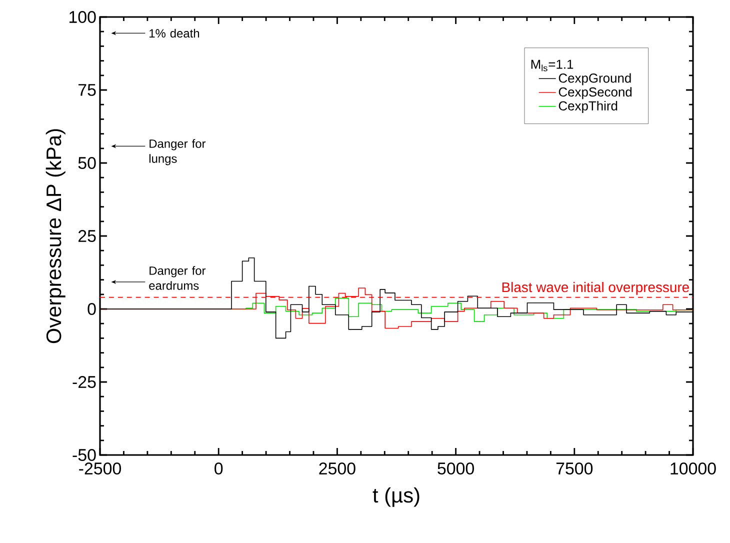  I want to click on y-tick-label: -25, so click(84, 382).